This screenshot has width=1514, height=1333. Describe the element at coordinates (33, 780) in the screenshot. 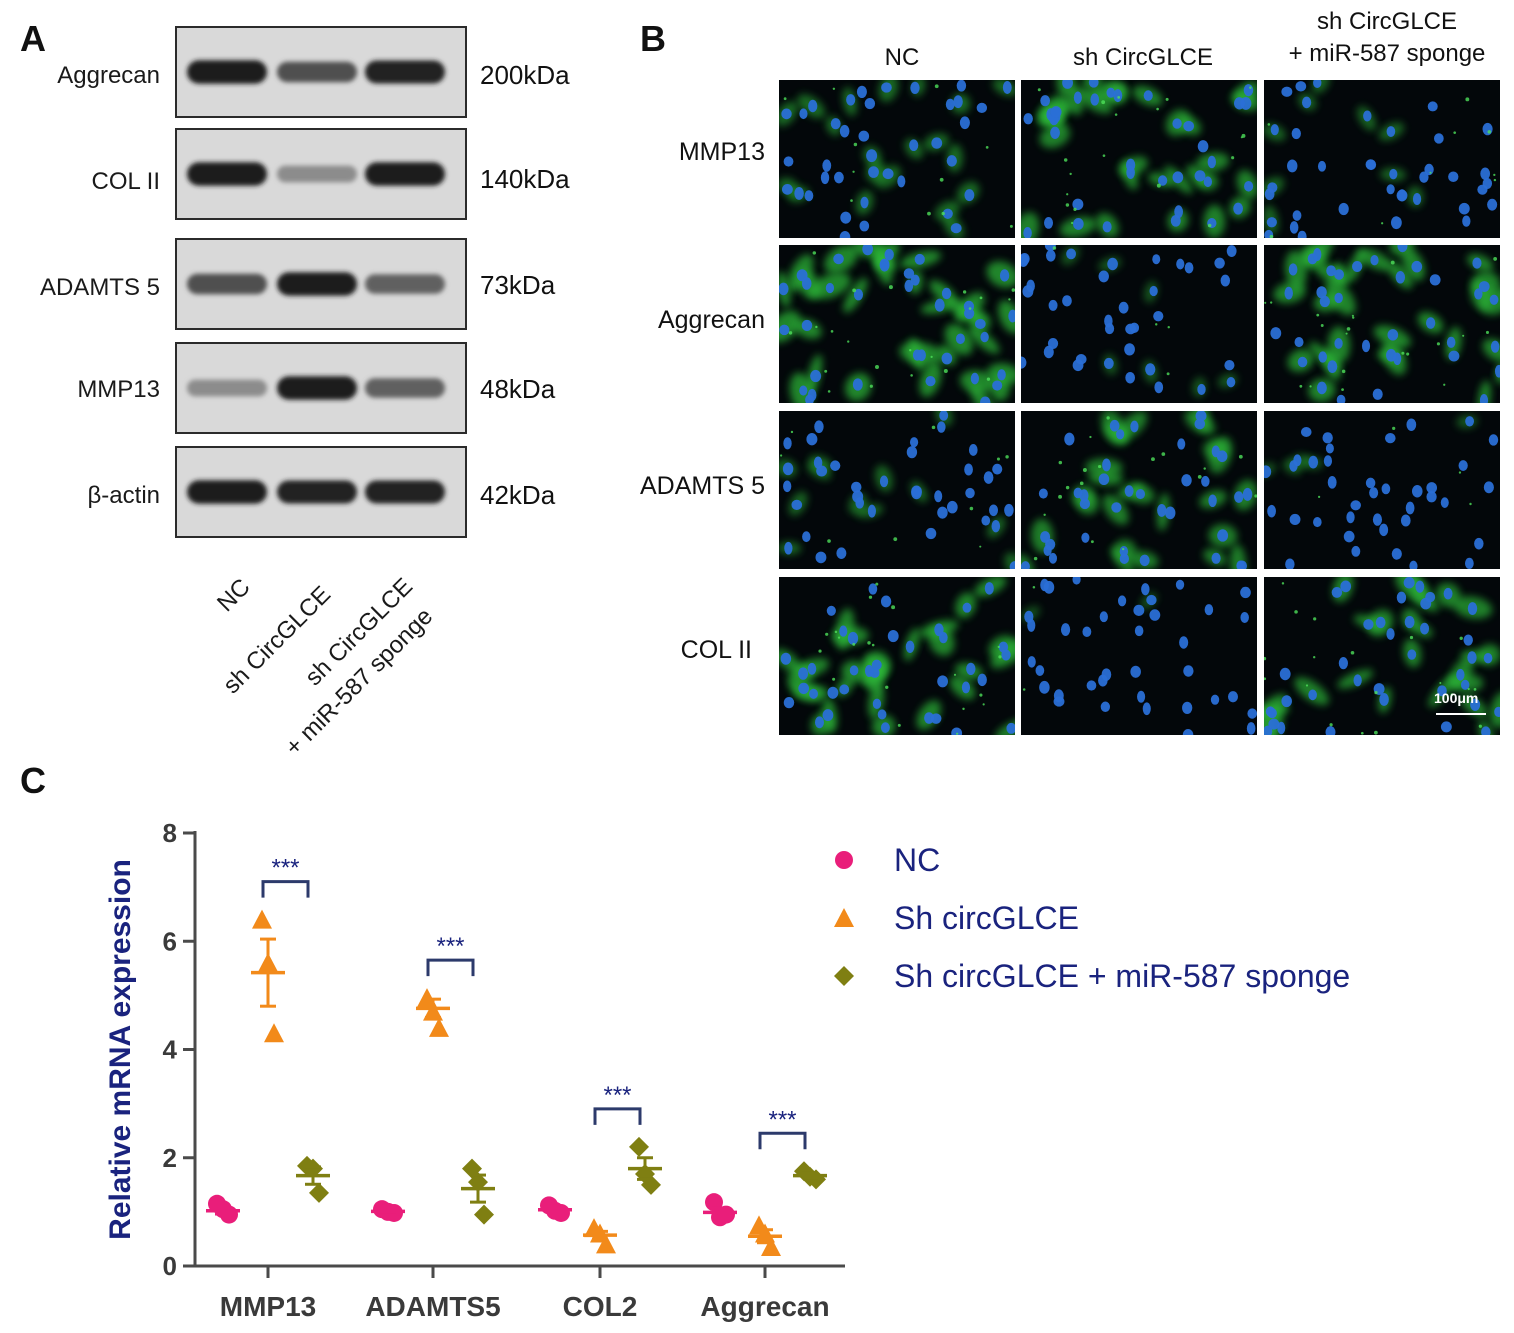

I see `panel-c-letter: C` at that location.